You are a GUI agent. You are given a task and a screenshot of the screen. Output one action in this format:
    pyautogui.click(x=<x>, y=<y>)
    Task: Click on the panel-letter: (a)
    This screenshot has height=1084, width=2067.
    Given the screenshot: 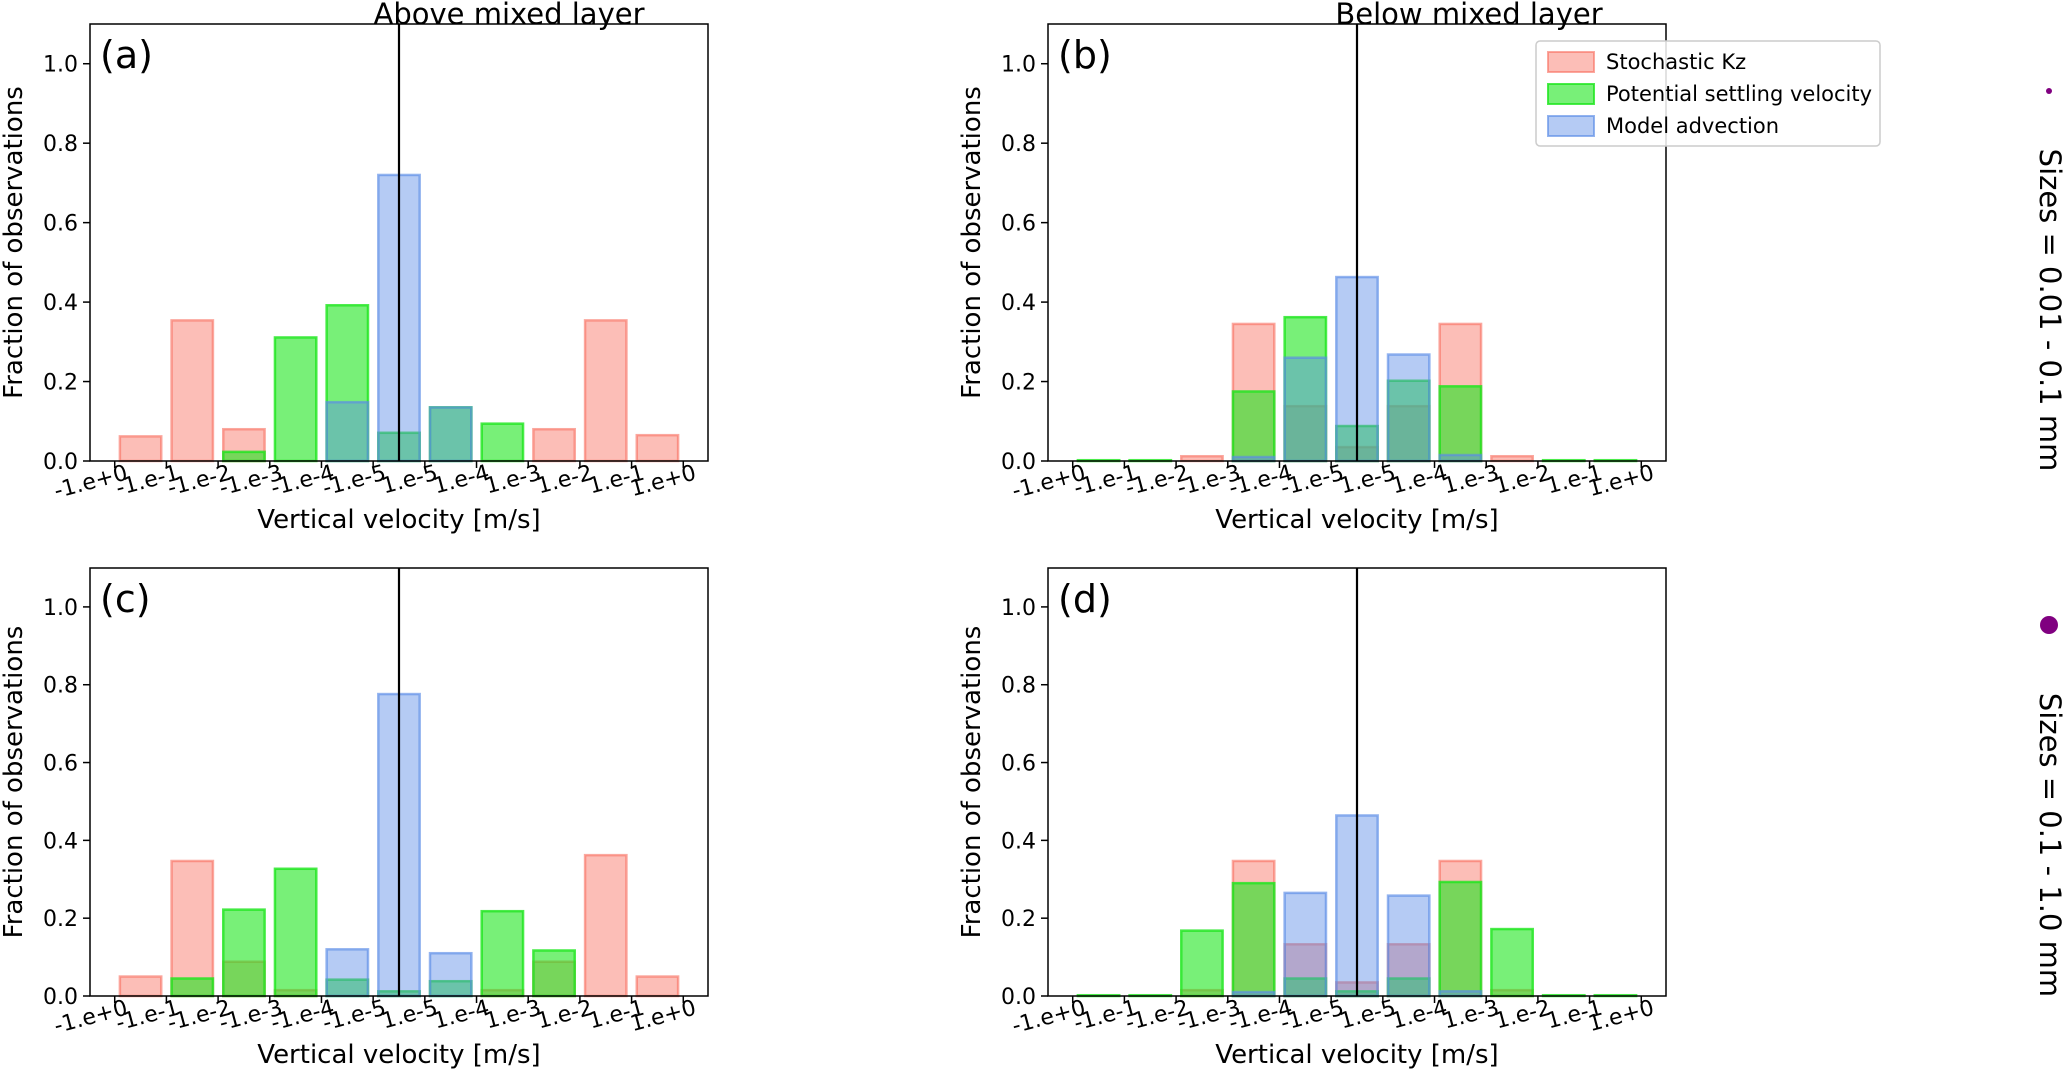 What is the action you would take?
    pyautogui.click(x=126, y=55)
    